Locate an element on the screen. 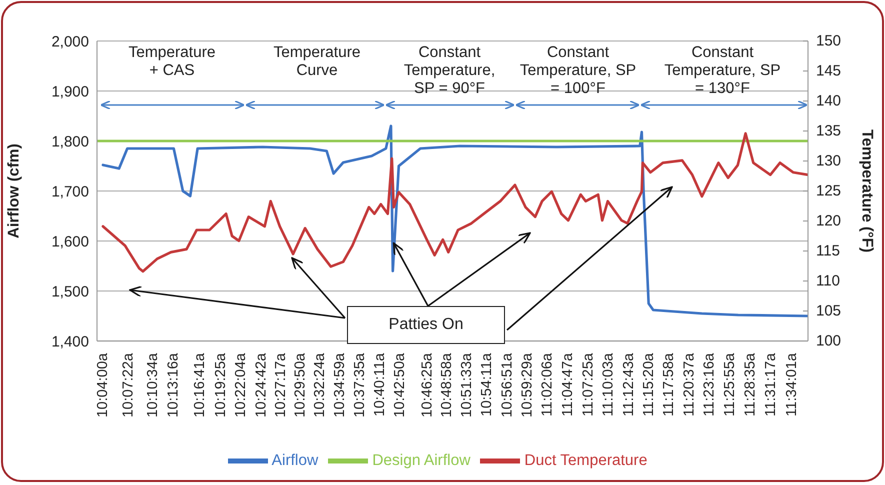 The height and width of the screenshot is (485, 885). y2-tick-label: 125 is located at coordinates (829, 191).